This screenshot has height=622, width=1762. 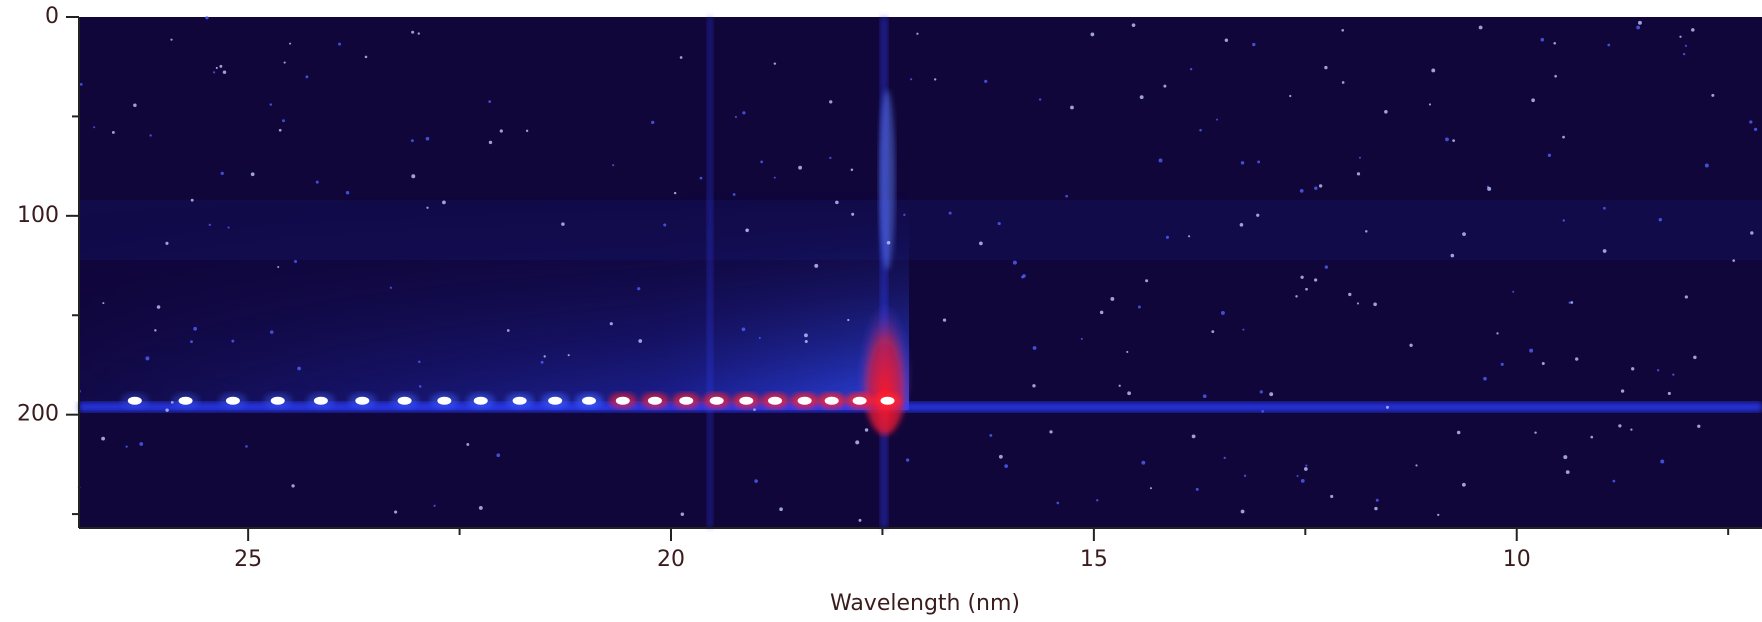 What do you see at coordinates (1517, 559) in the screenshot?
I see `x-tick-label: 10` at bounding box center [1517, 559].